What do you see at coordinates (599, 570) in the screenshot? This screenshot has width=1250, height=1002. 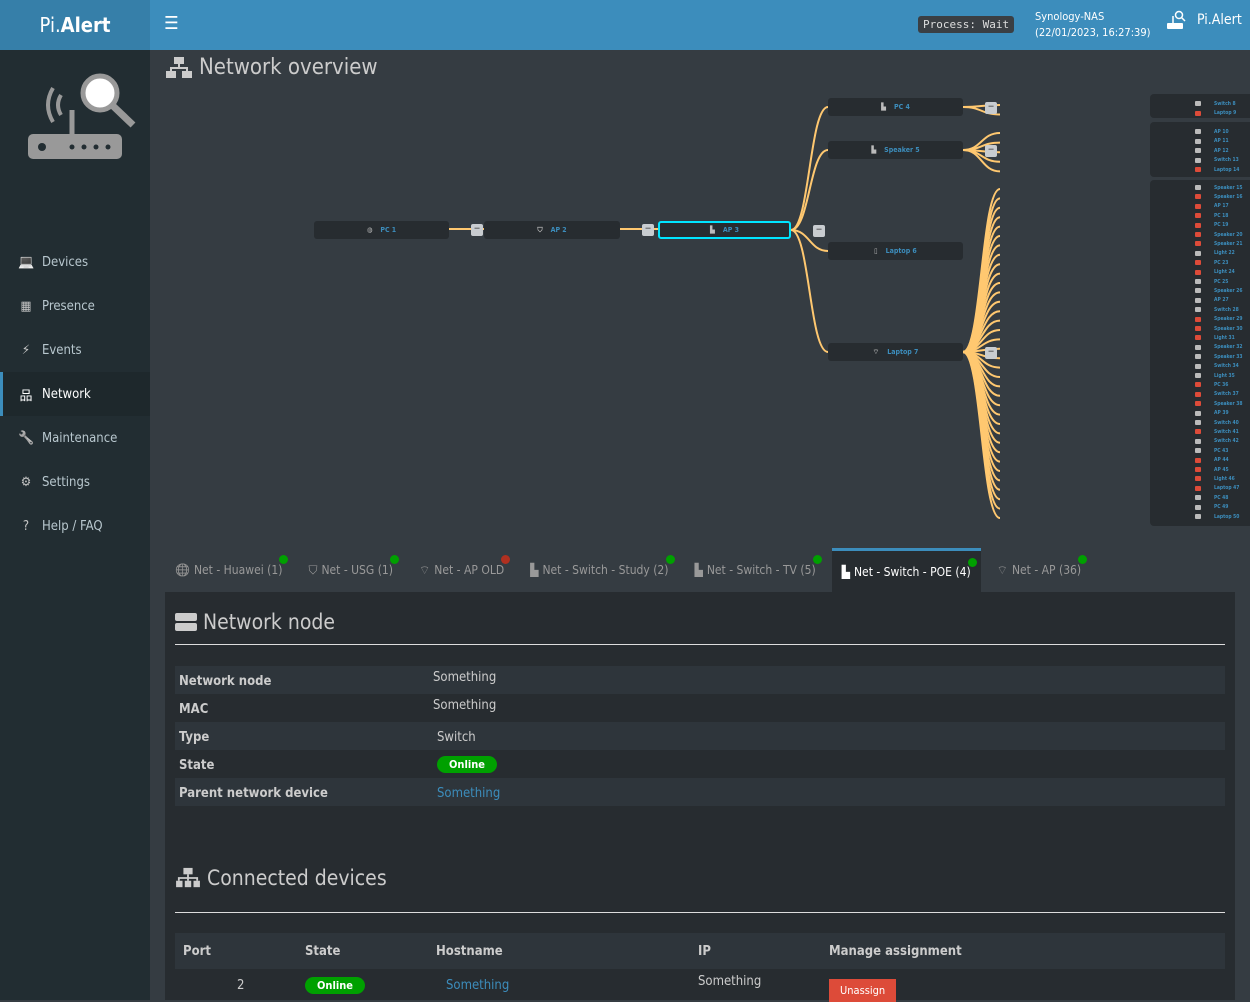 I see `tab-net-switch-study-2-: ▙ Net - Switch - Study (2)` at bounding box center [599, 570].